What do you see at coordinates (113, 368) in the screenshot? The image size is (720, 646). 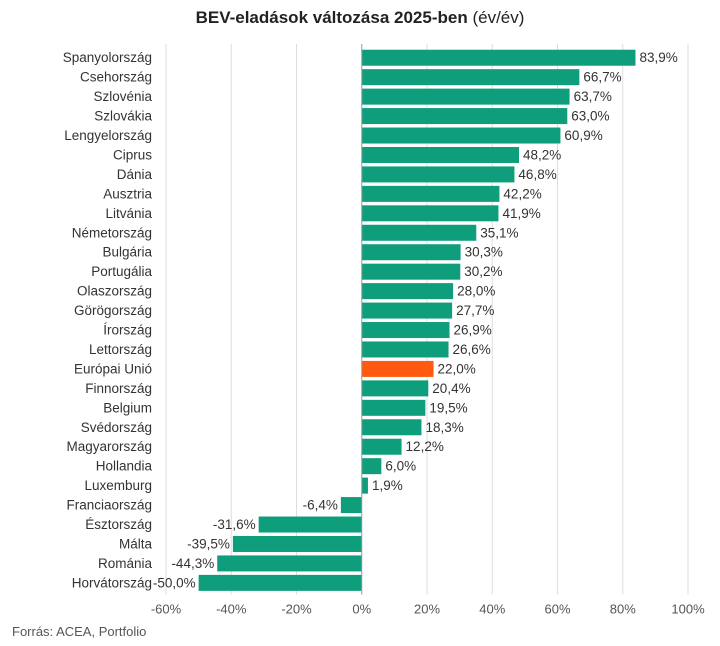 I see `category-label: Európai Unió` at bounding box center [113, 368].